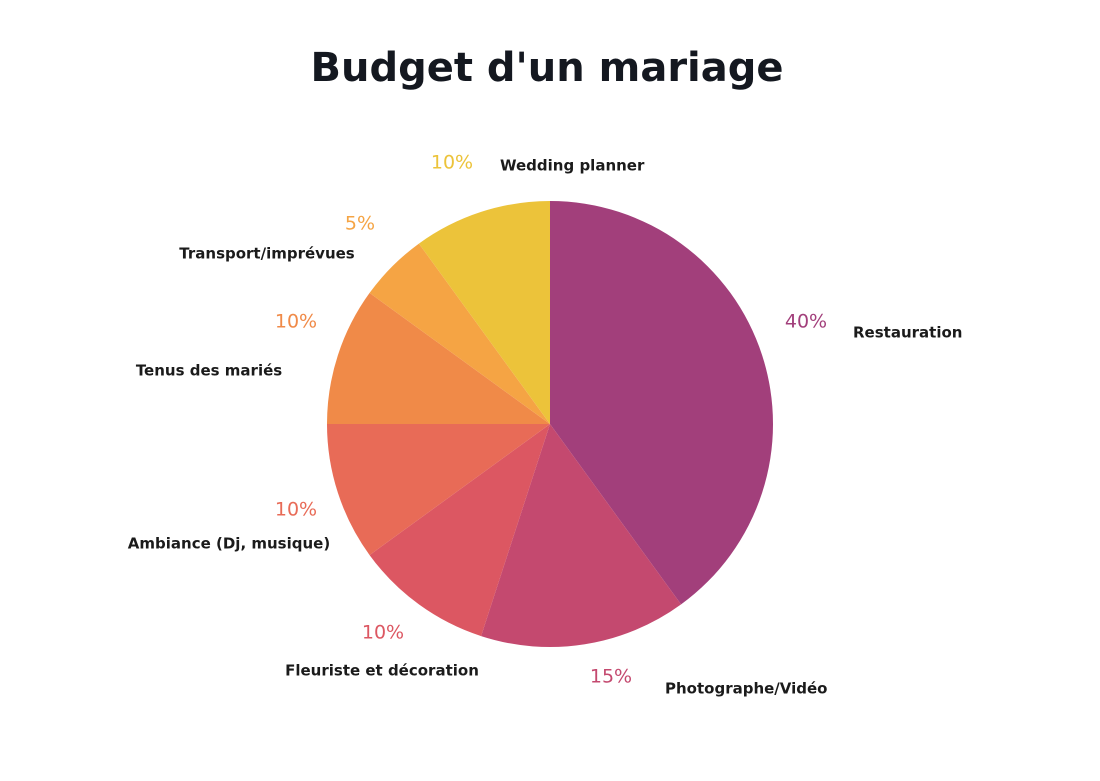 Image resolution: width=1100 pixels, height=781 pixels. What do you see at coordinates (746, 689) in the screenshot?
I see `category-label: Photographe/Vidéo` at bounding box center [746, 689].